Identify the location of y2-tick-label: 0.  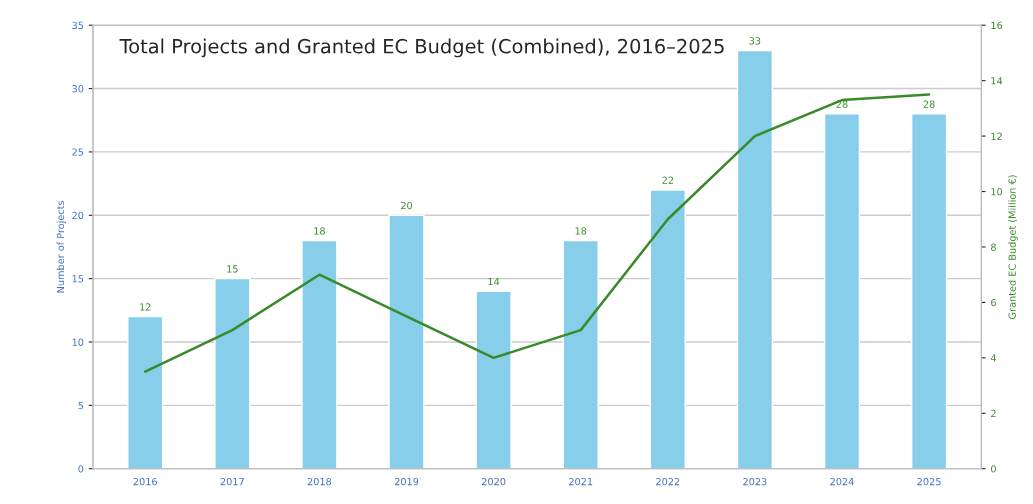
(993, 469).